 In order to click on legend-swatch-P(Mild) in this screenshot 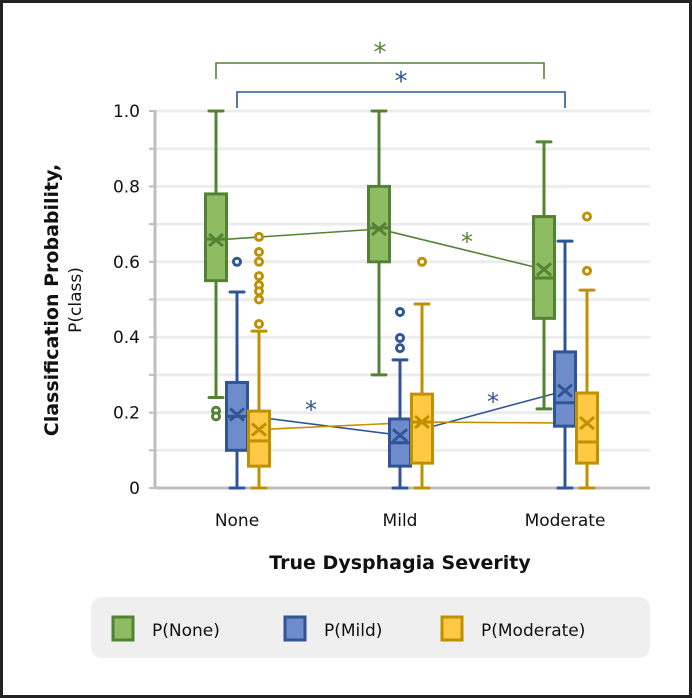, I will do `click(295, 628)`.